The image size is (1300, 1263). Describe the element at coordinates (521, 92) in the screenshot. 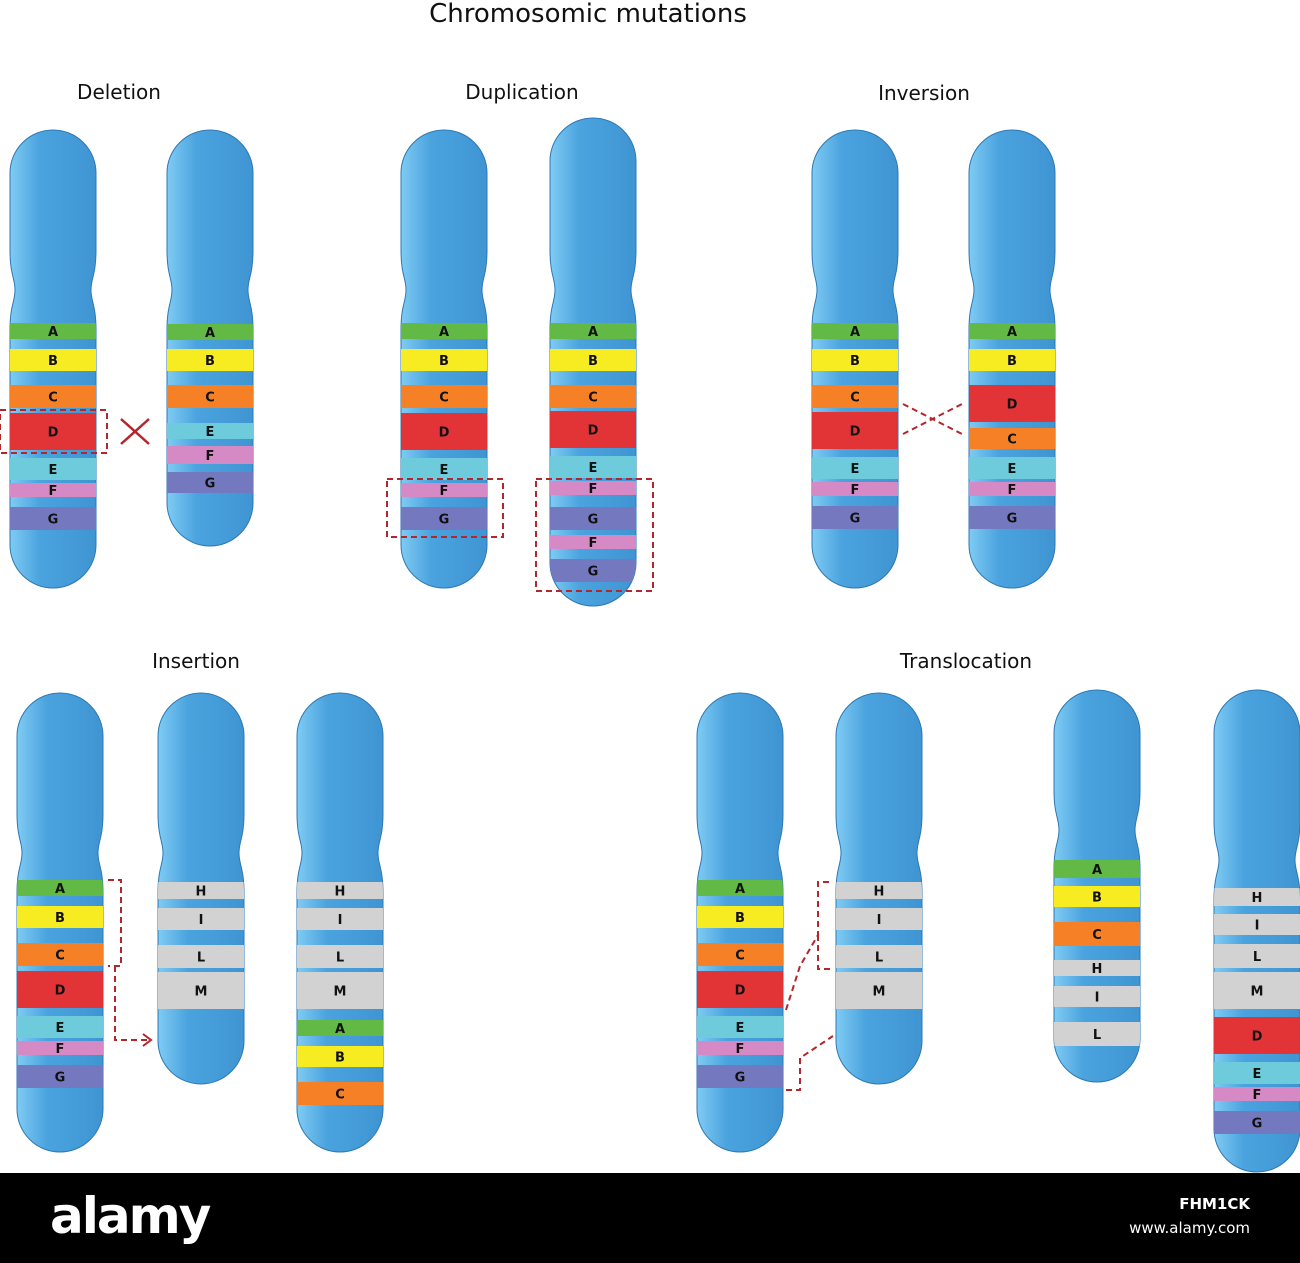

I see `duplication-title: Duplication` at that location.